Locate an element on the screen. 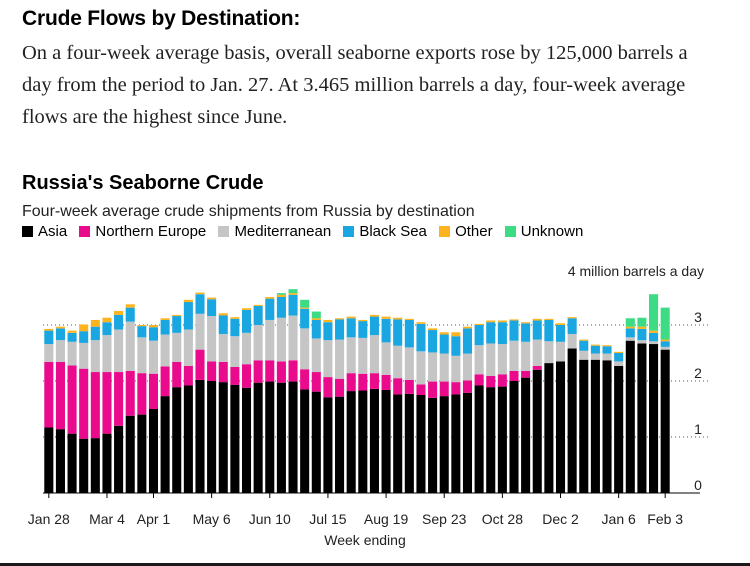 The height and width of the screenshot is (566, 750). legend-swatch-other is located at coordinates (445, 231).